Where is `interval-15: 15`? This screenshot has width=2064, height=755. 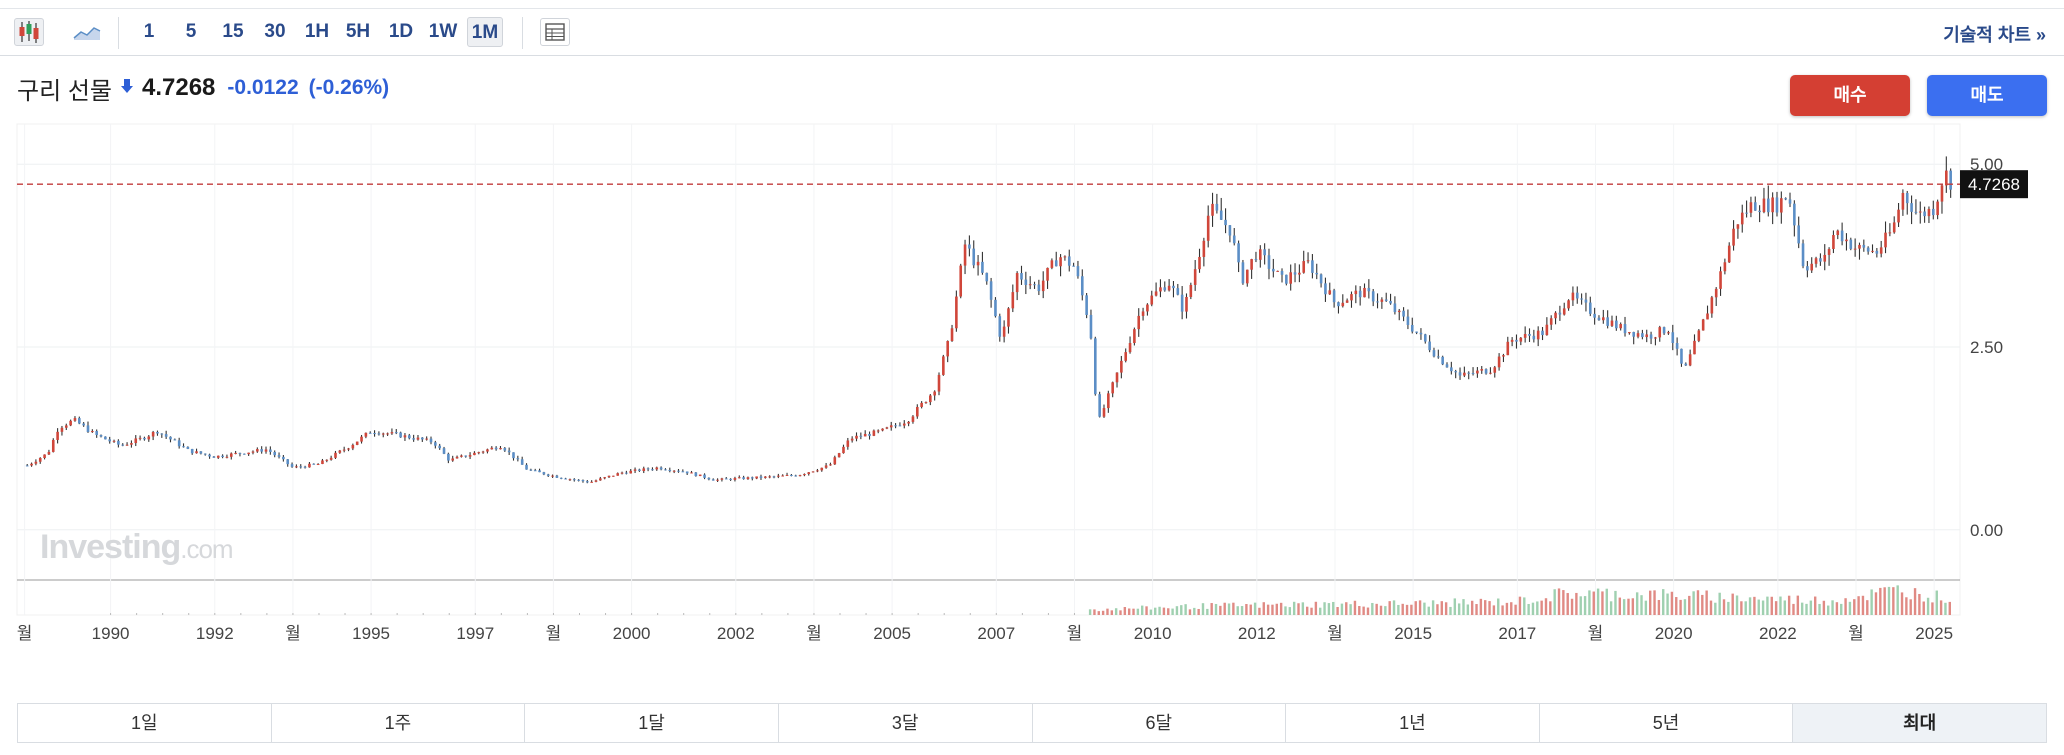
interval-15: 15 is located at coordinates (233, 31).